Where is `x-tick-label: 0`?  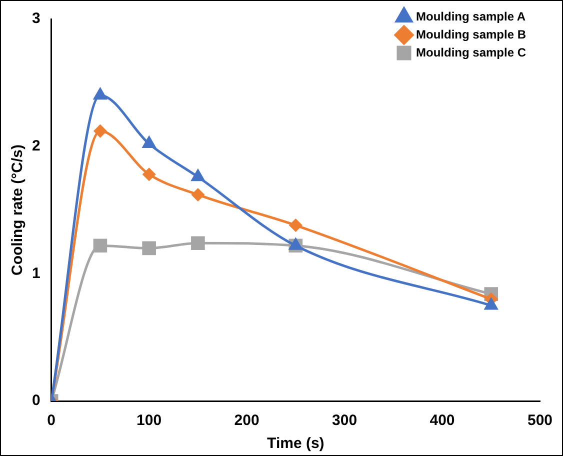 x-tick-label: 0 is located at coordinates (51, 421).